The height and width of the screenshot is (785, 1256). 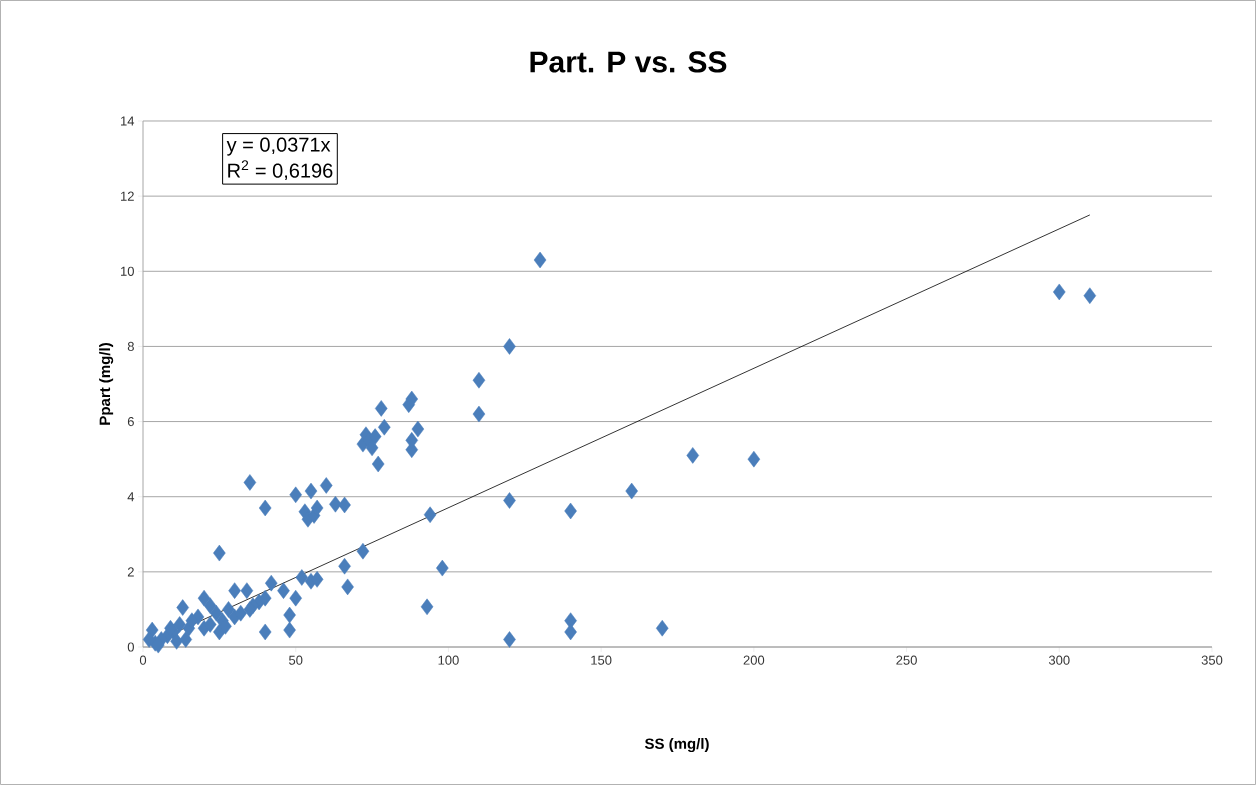 What do you see at coordinates (106, 384) in the screenshot?
I see `y-axis-title: Ppart (mg/l)` at bounding box center [106, 384].